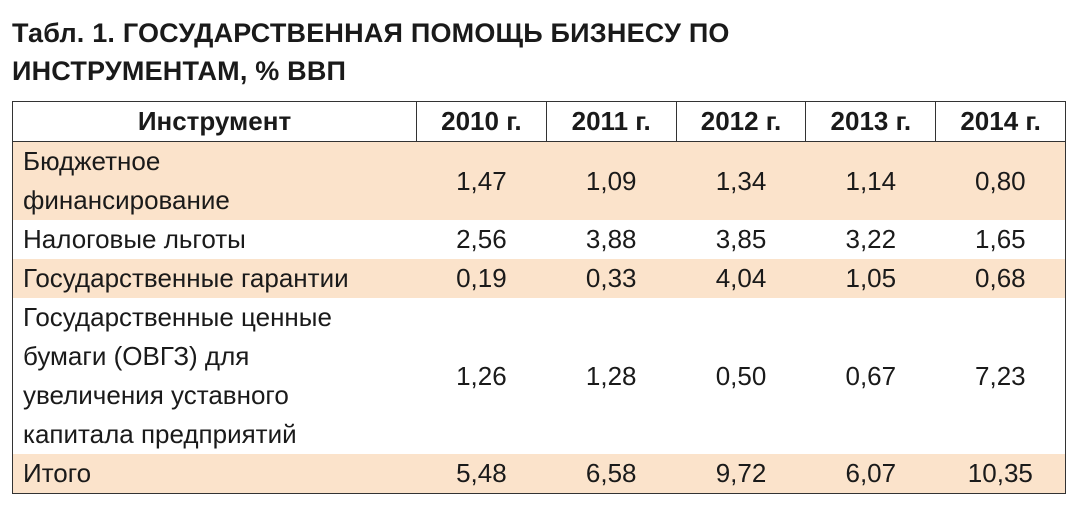  Describe the element at coordinates (126, 200) in the screenshot. I see `instrument-name-line: финансирование` at that location.